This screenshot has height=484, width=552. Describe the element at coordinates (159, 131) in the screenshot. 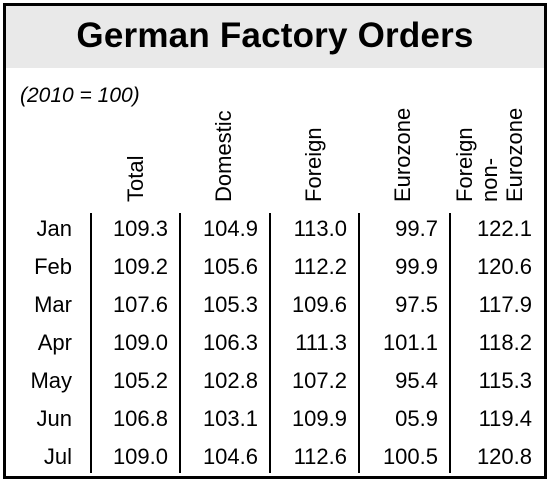

I see `column-header-total: Total` at that location.